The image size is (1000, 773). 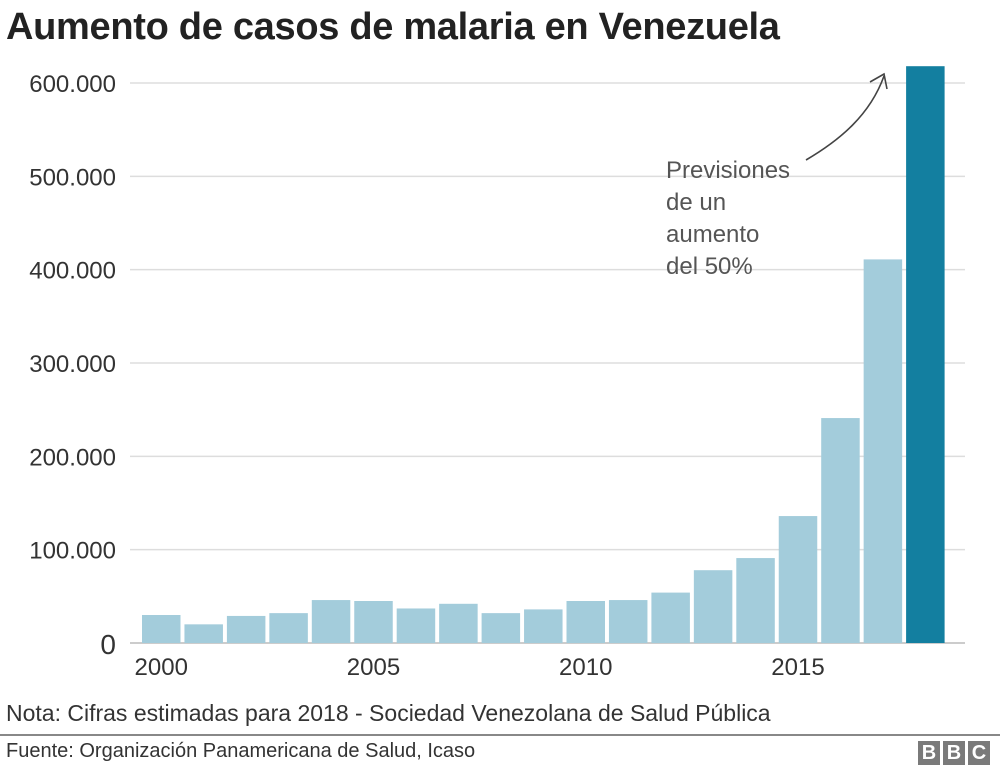 What do you see at coordinates (480, 667) in the screenshot?
I see `x-axis-ticks: 2000 2005 2010 2015` at bounding box center [480, 667].